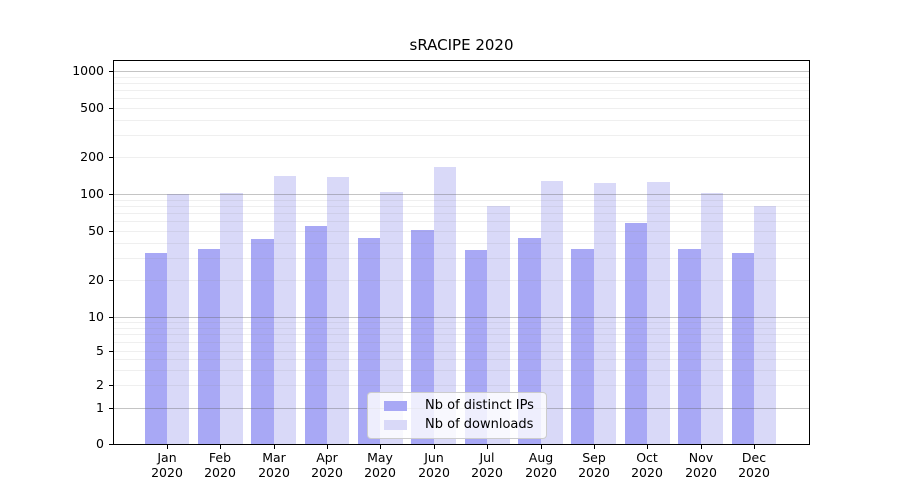 This screenshot has height=500, width=900. I want to click on x-tick-label-dec: Dec 2020, so click(754, 465).